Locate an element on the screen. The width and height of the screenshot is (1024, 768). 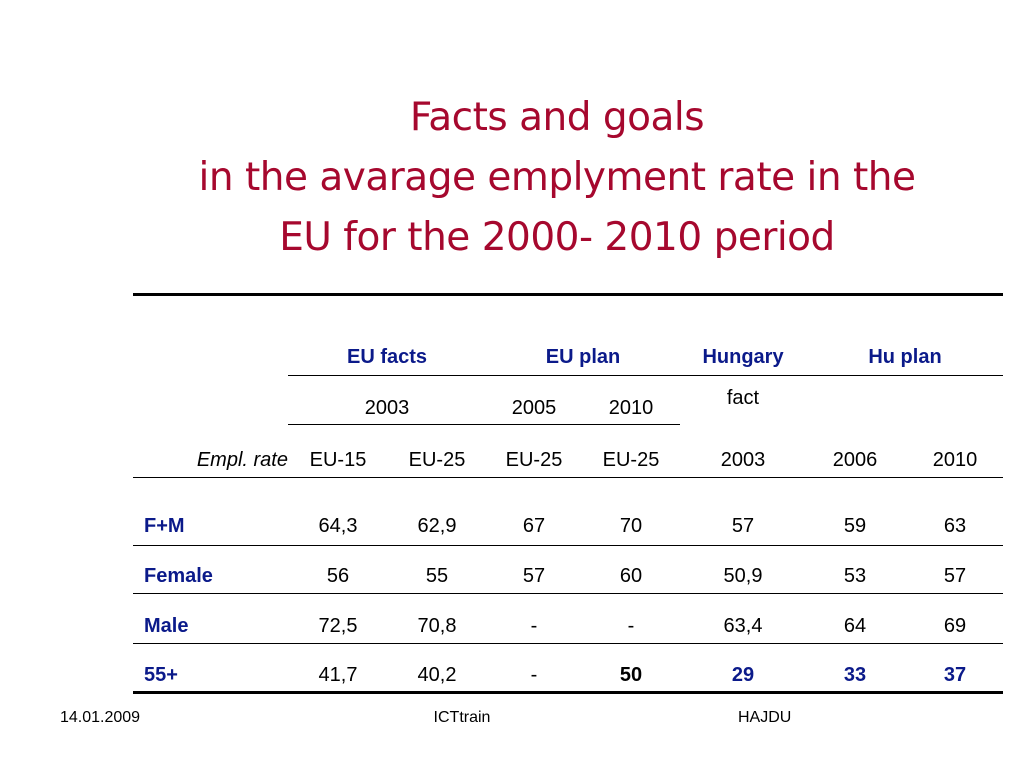
table-cell: 70 is located at coordinates (631, 526).